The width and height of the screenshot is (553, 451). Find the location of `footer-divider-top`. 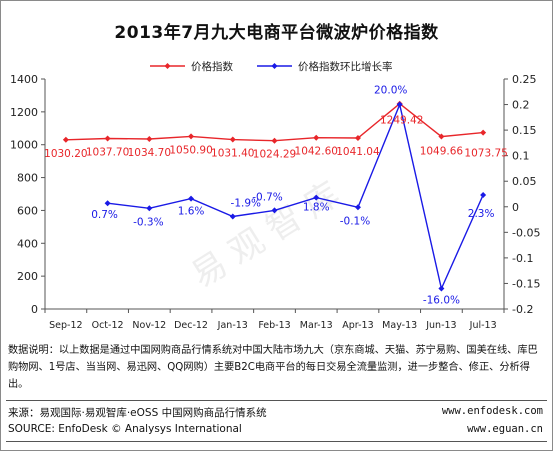

footer-divider-top is located at coordinates (276, 400).